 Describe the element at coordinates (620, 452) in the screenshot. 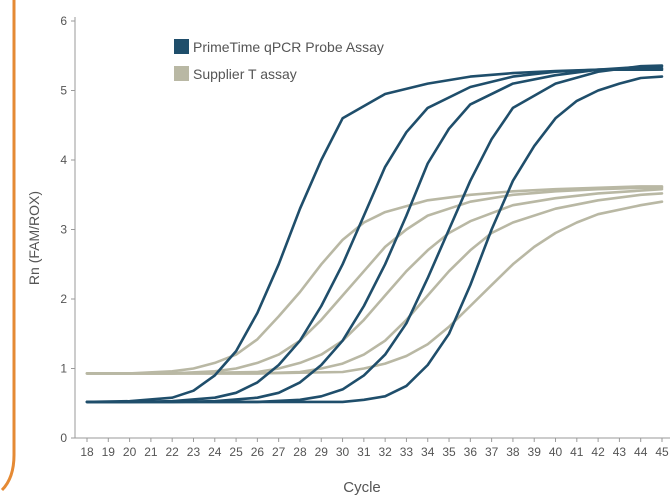

I see `x-tick-label: 43` at that location.